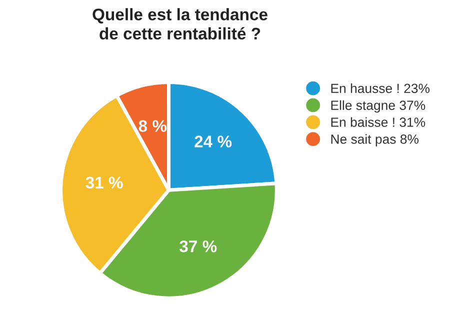 Image resolution: width=450 pixels, height=325 pixels. What do you see at coordinates (374, 140) in the screenshot?
I see `legend-label: Ne sait pas 8%` at bounding box center [374, 140].